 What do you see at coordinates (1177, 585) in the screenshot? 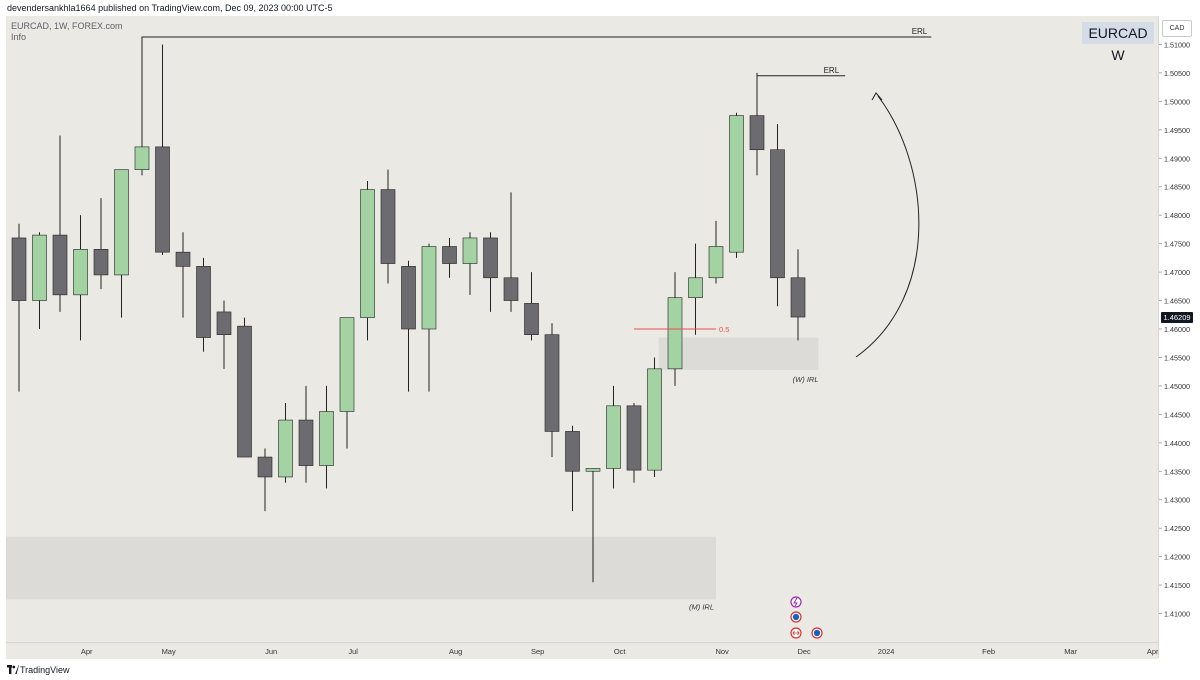
I see `price-tick-label: 1.41500` at bounding box center [1177, 585].